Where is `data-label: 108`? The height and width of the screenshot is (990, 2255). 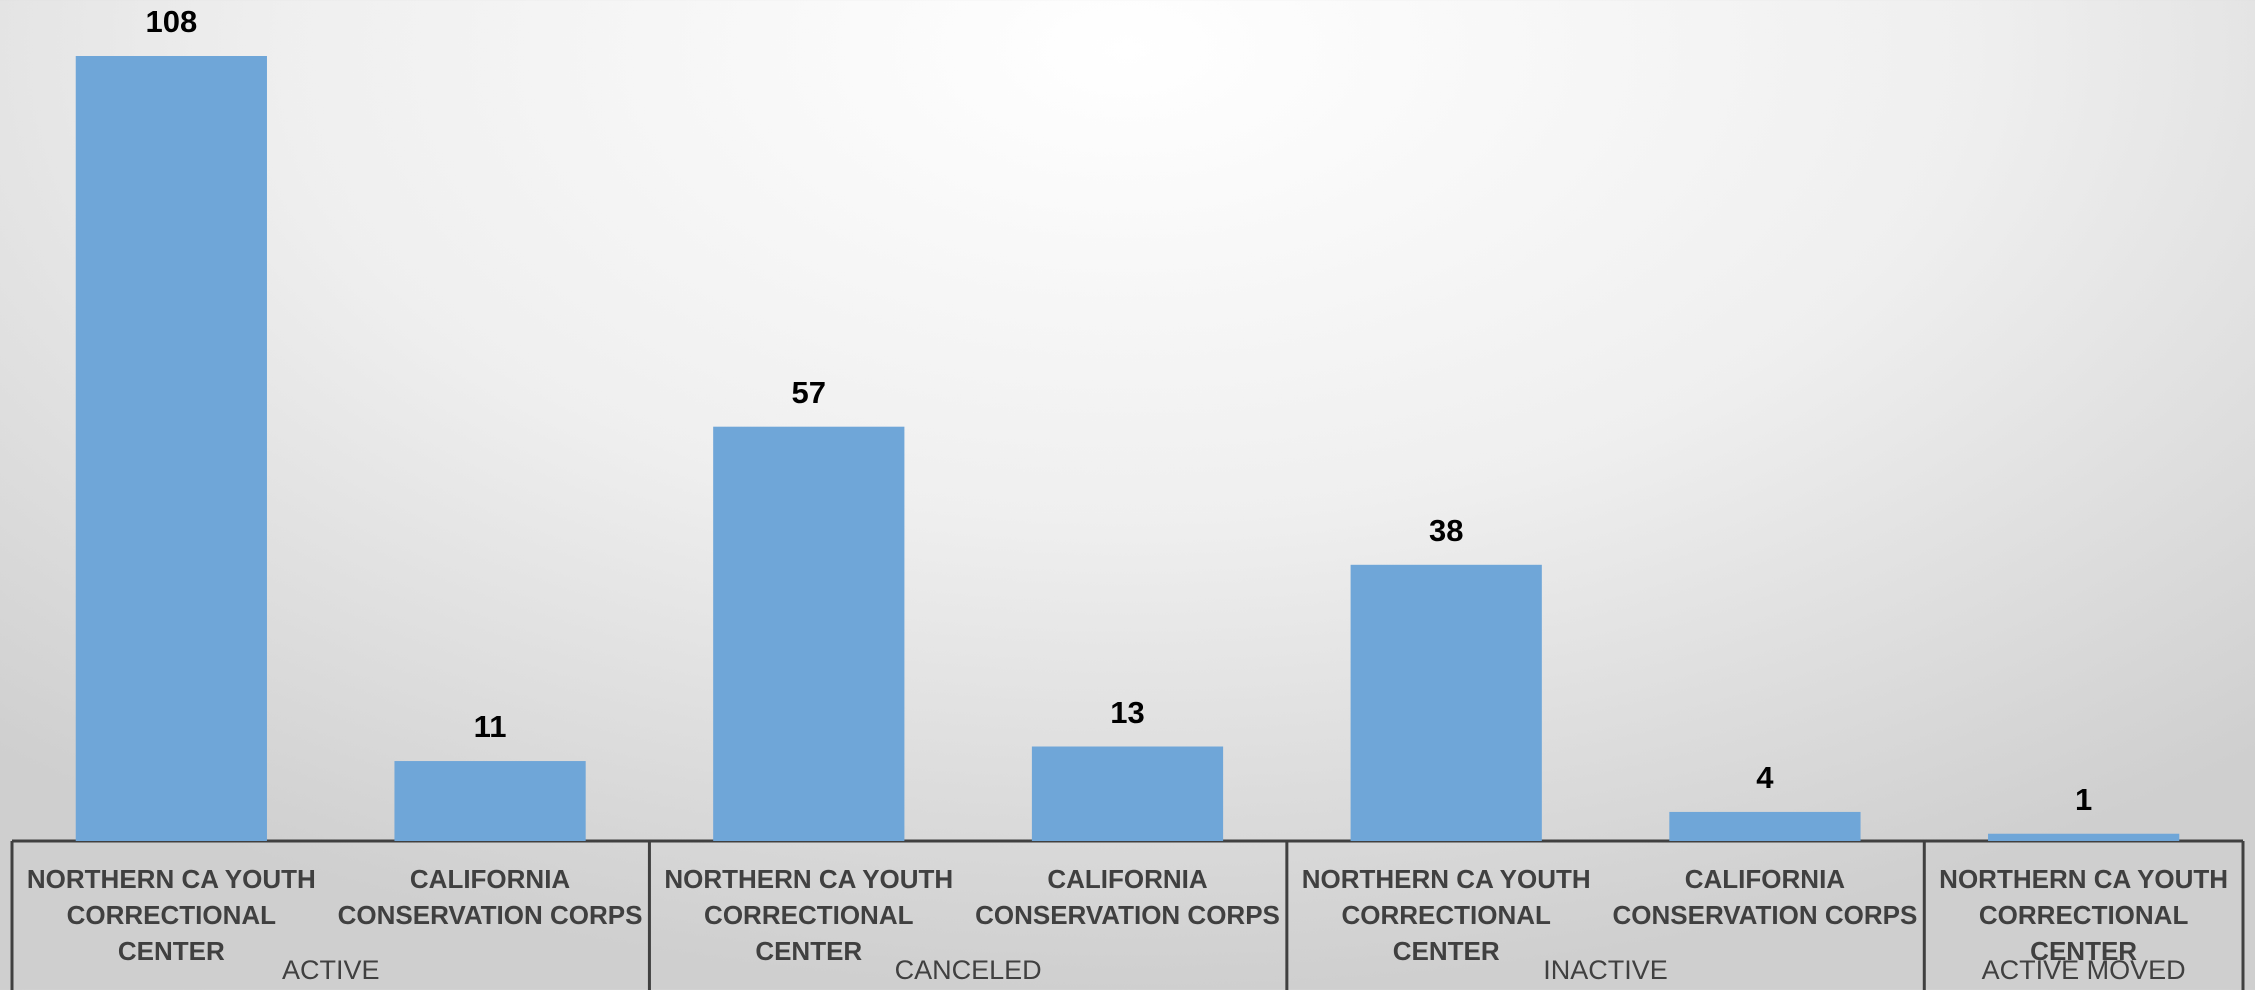
data-label: 108 is located at coordinates (171, 21).